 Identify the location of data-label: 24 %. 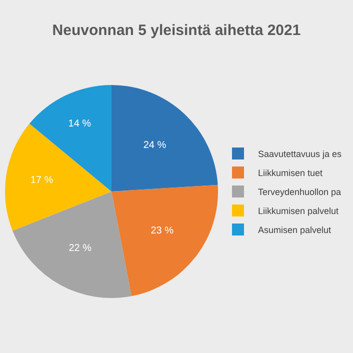
(154, 145).